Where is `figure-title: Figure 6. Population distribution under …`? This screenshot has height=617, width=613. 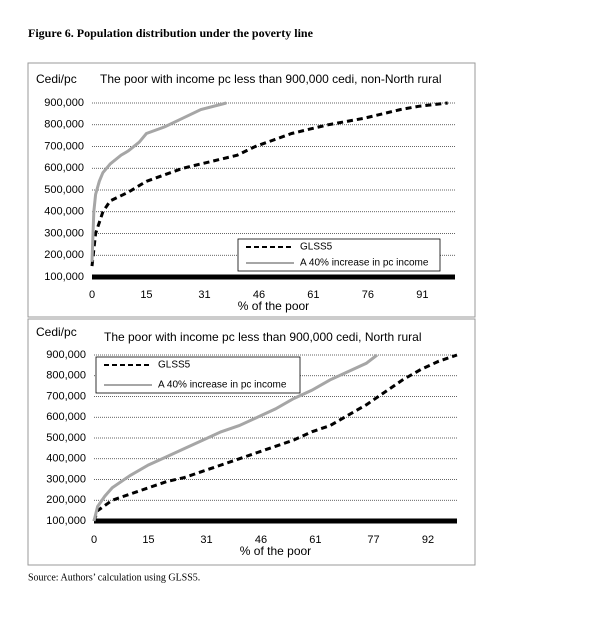 figure-title: Figure 6. Population distribution under … is located at coordinates (171, 33).